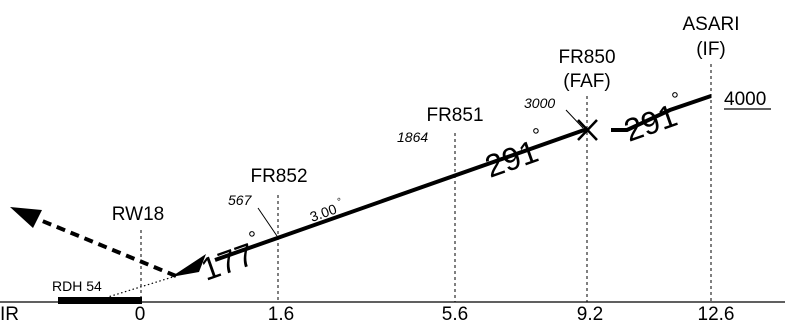 This screenshot has width=785, height=323. I want to click on distance-asari: 12.6, so click(716, 313).